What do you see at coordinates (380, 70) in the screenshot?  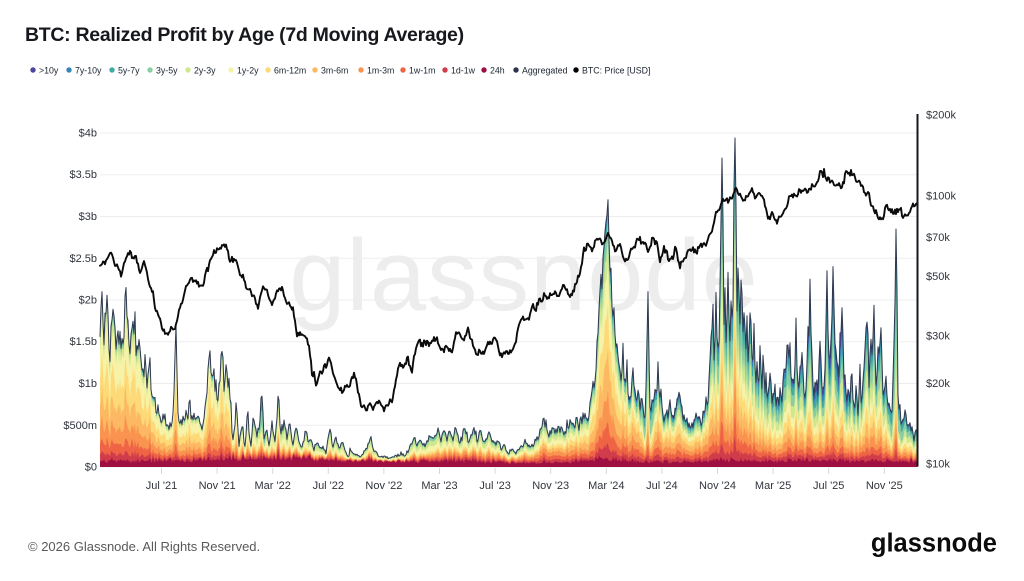 I see `svg-text: 1m-3m` at bounding box center [380, 70].